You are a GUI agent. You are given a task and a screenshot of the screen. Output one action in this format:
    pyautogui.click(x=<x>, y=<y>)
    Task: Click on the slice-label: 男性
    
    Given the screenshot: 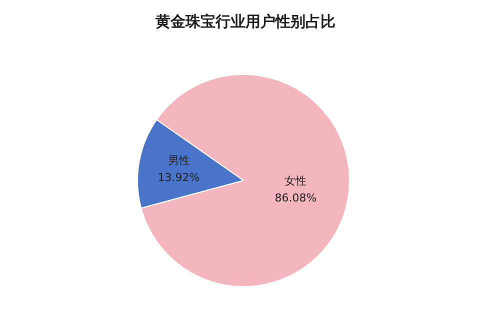 What is the action you would take?
    pyautogui.click(x=179, y=161)
    